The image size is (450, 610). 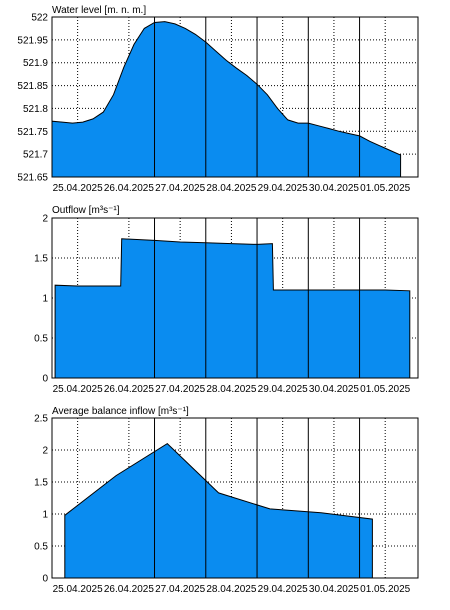 I want to click on chart-title: Water level [m. n. m.], so click(x=99, y=10).